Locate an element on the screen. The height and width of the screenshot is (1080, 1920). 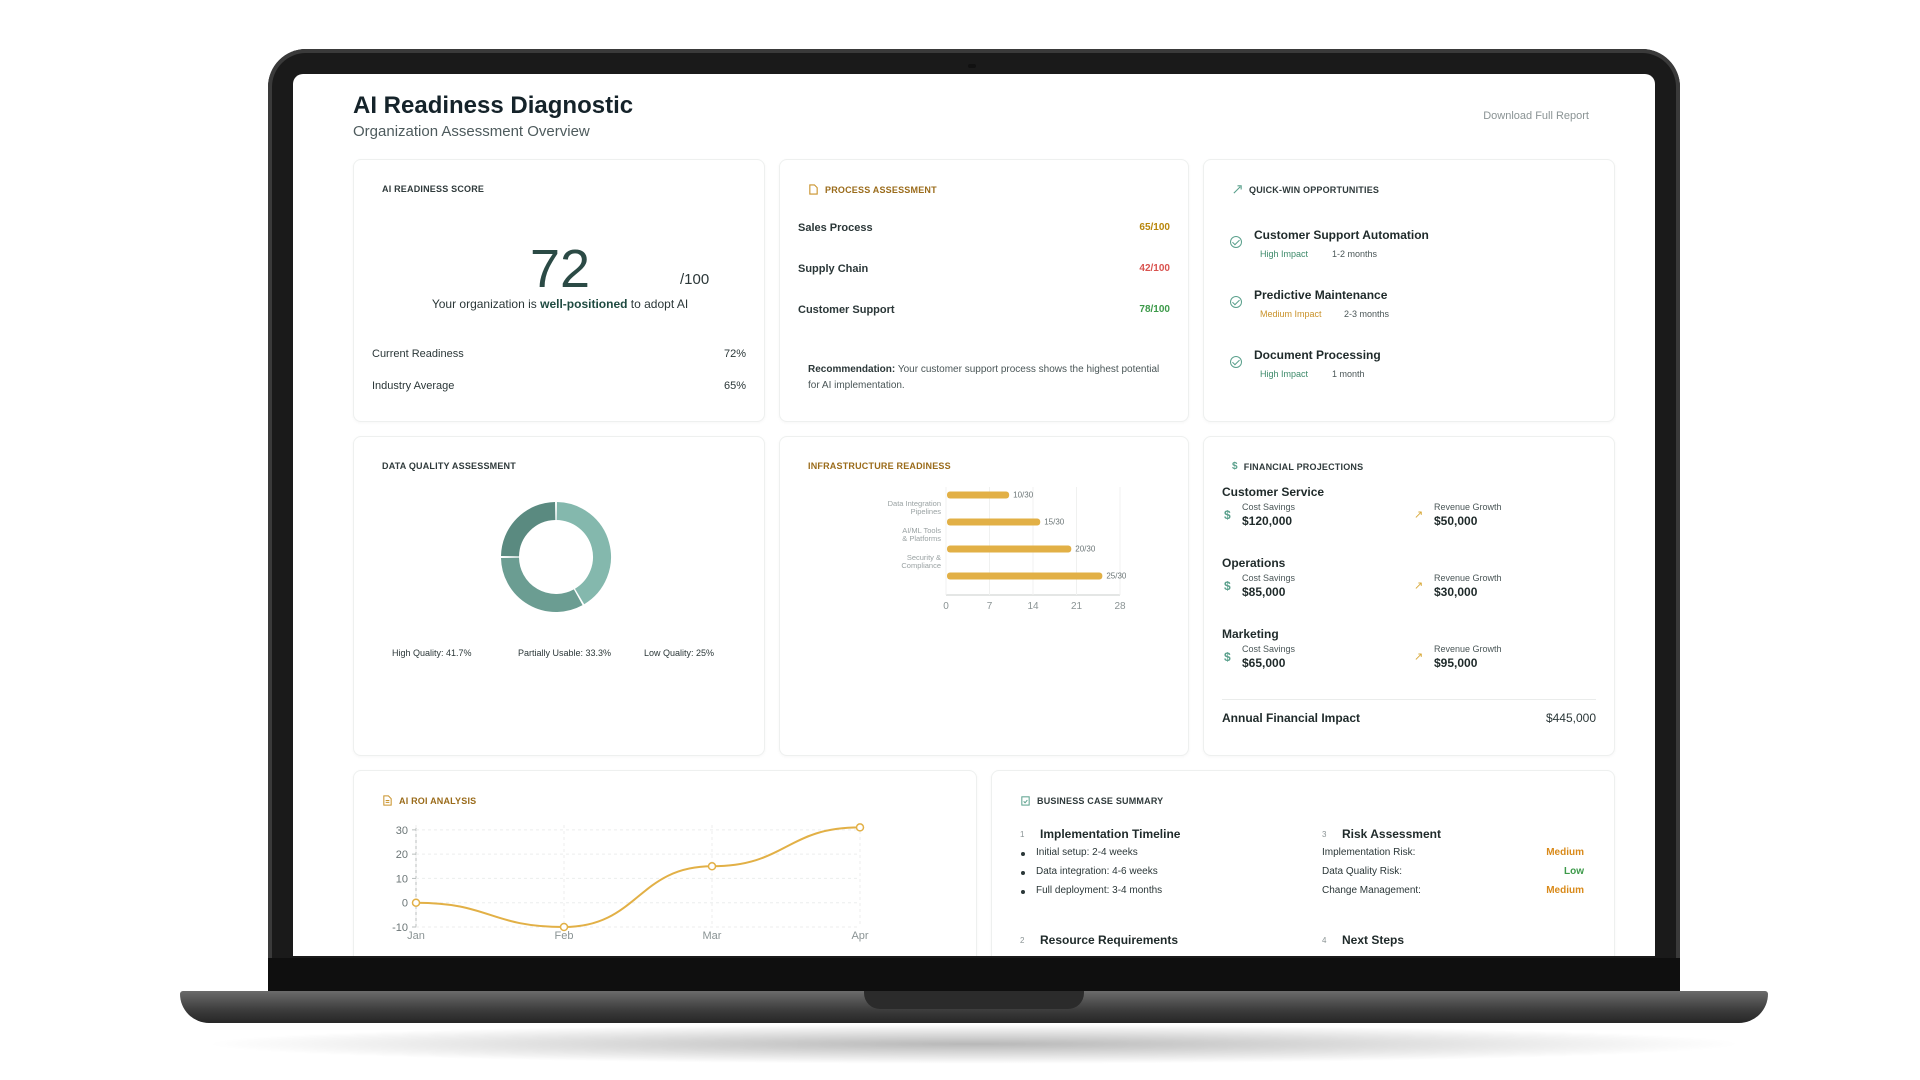
rocket-icon is located at coordinates (1237, 189).